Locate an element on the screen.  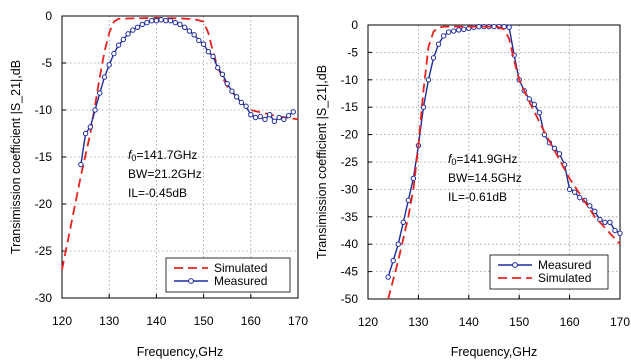
y-tick-label: -15 is located at coordinates (44, 157).